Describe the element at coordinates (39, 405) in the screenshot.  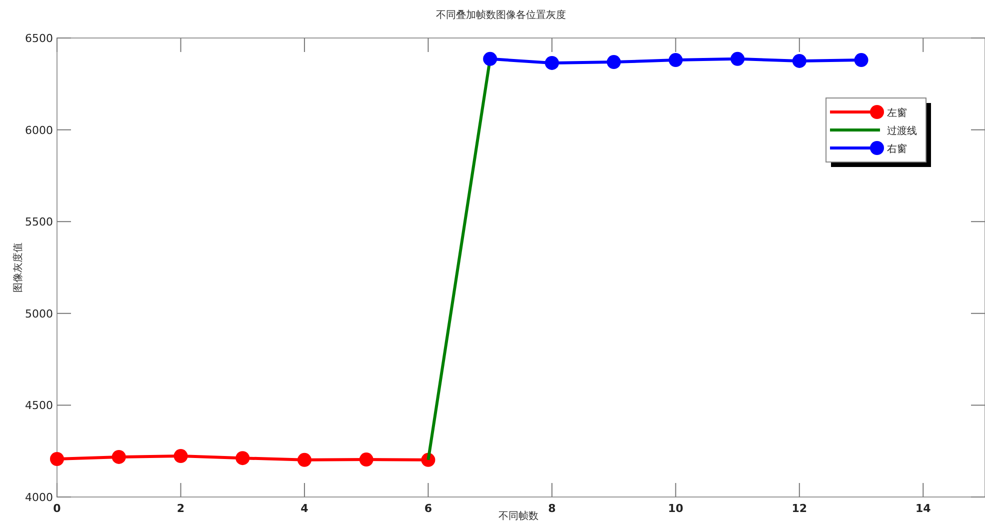
I see `y-tick-label: 4500` at that location.